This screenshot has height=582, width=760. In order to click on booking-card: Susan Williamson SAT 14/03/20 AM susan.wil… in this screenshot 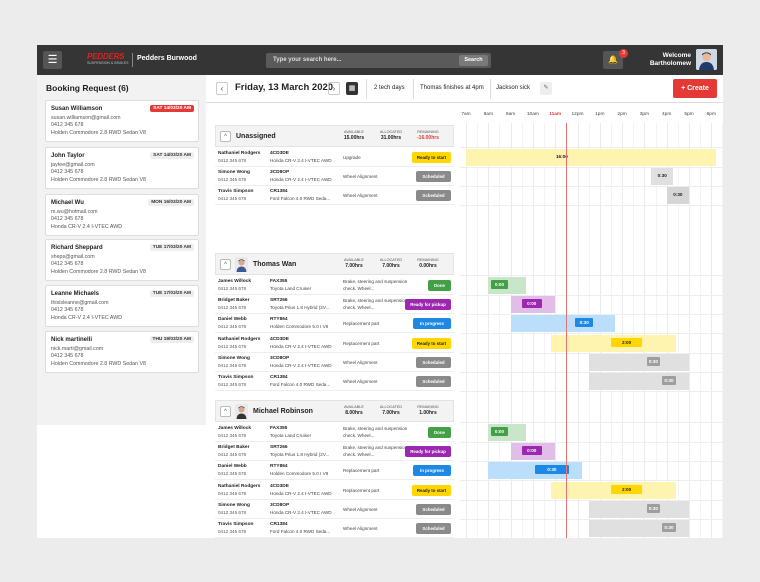, I will do `click(122, 121)`.